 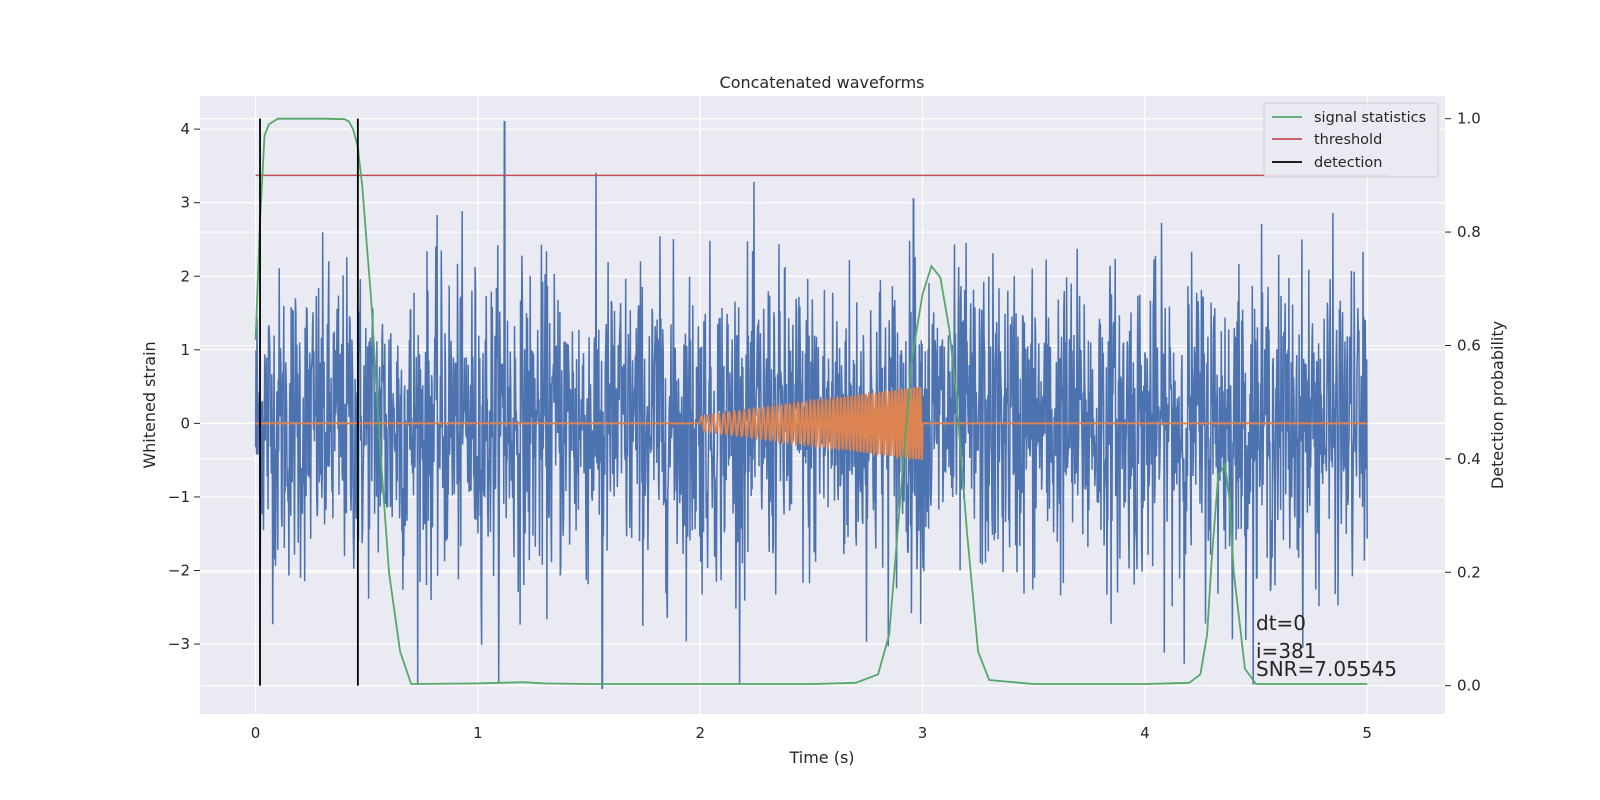 What do you see at coordinates (1286, 651) in the screenshot?
I see `annotation-index: i=381` at bounding box center [1286, 651].